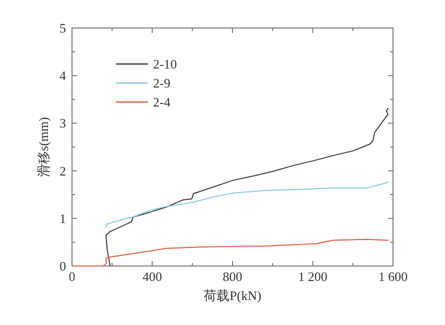 The width and height of the screenshot is (445, 325). Describe the element at coordinates (63, 266) in the screenshot. I see `y-tick-label: 0` at that location.